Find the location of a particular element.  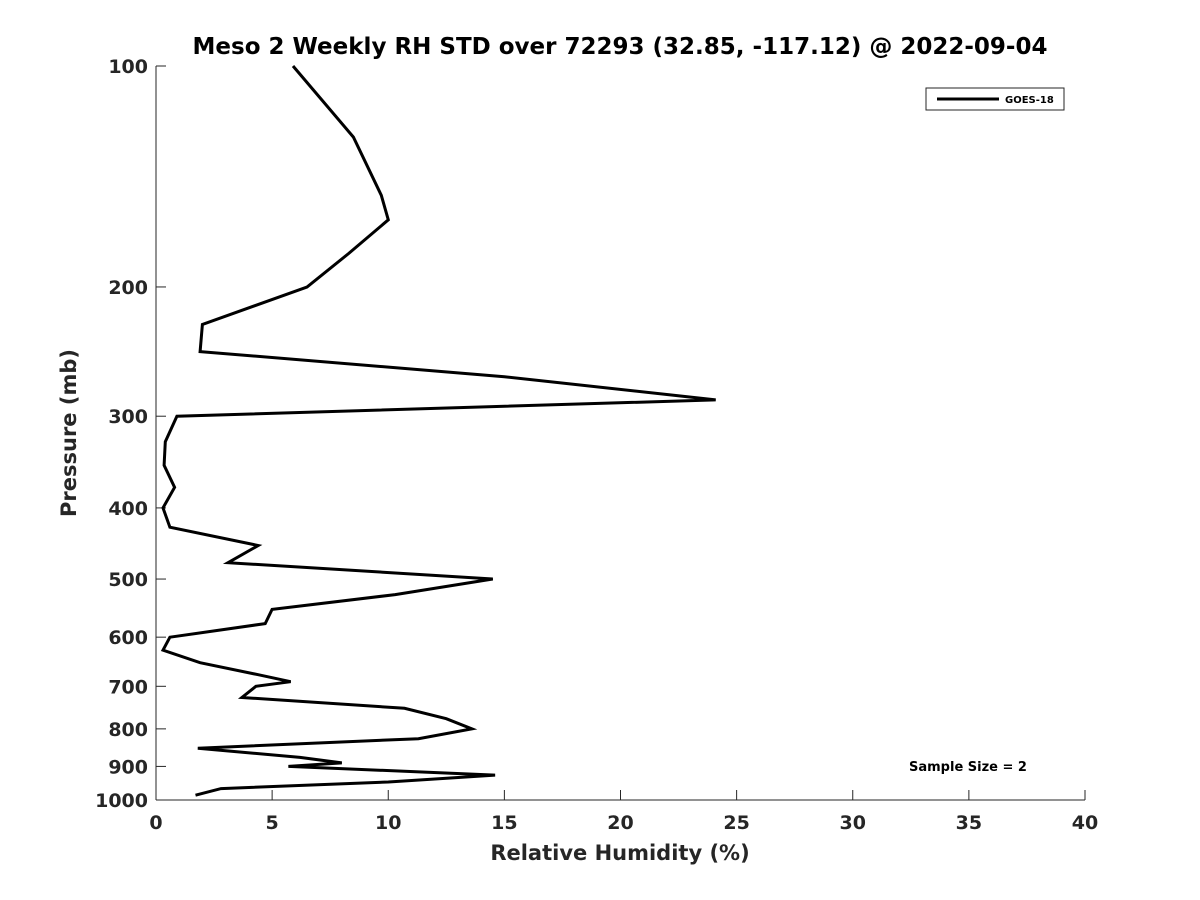

y-tick-label-700: 700 is located at coordinates (128, 687).